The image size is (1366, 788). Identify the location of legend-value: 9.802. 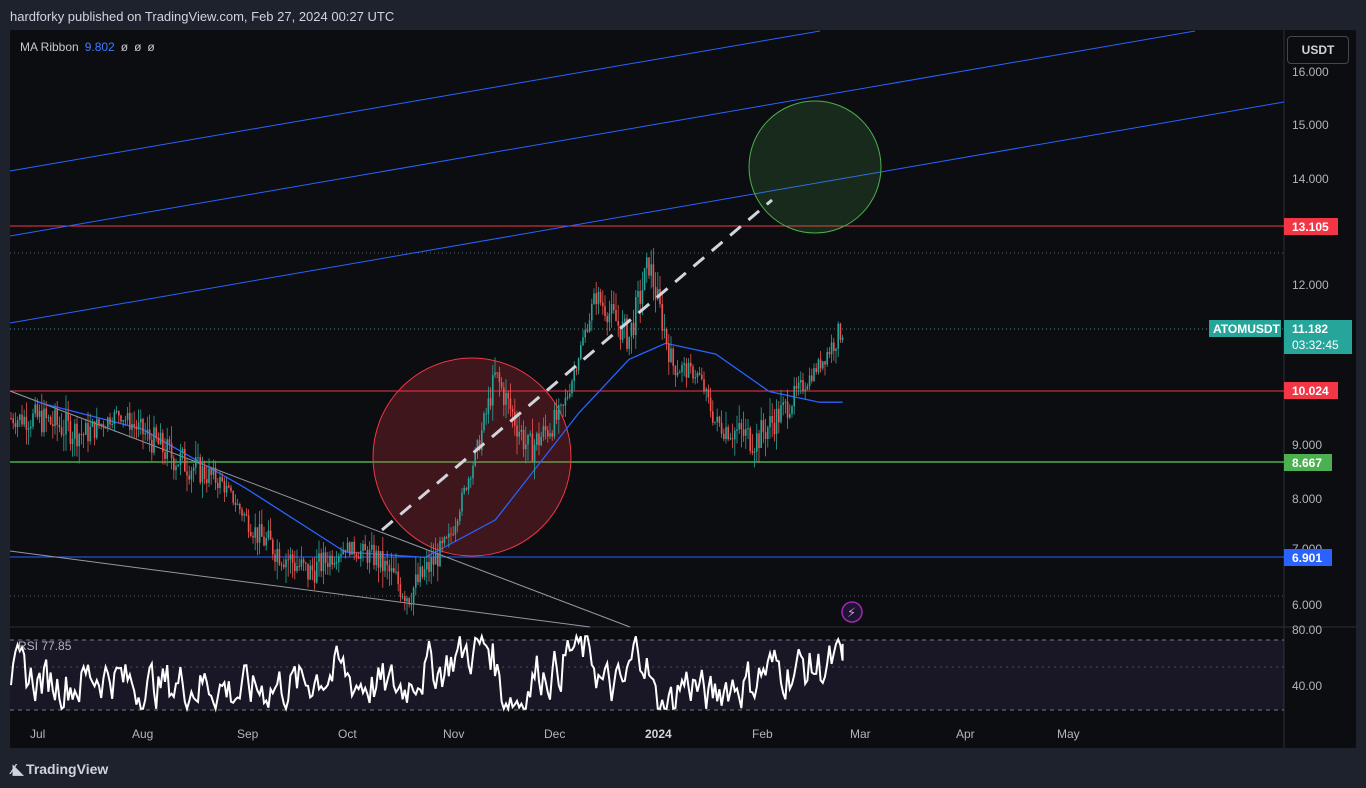
(99, 47).